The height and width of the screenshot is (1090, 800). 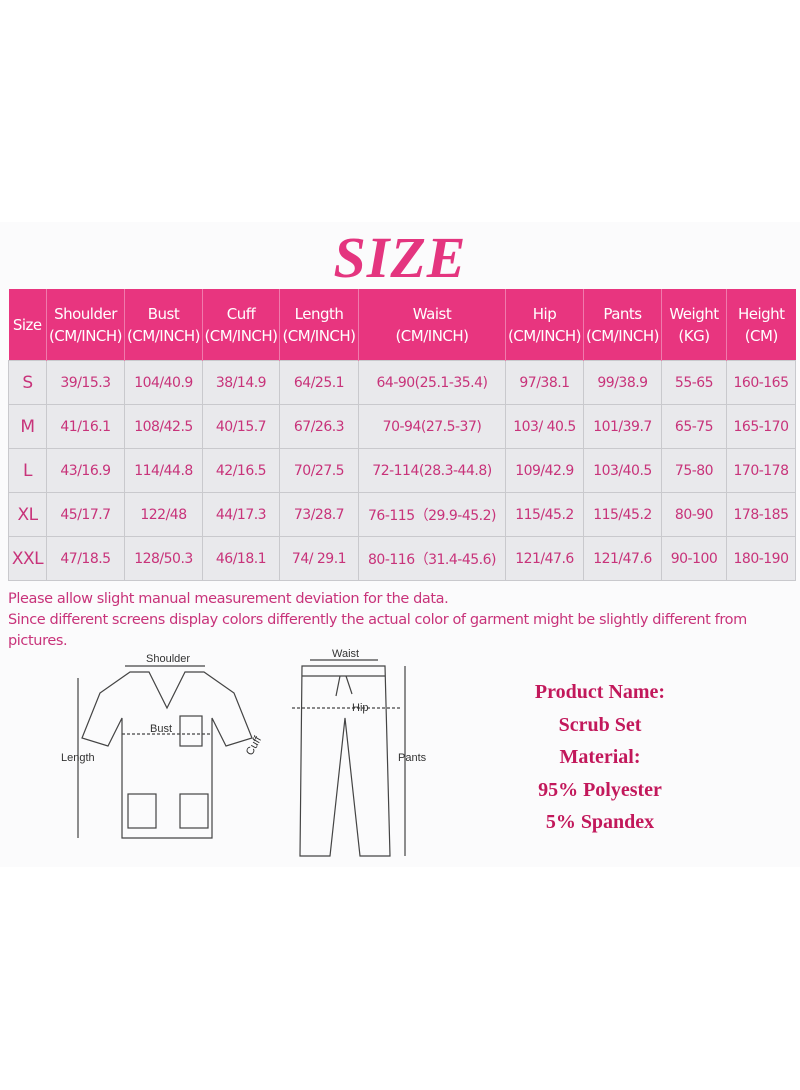 I want to click on table-cell: 122/48, so click(x=163, y=514).